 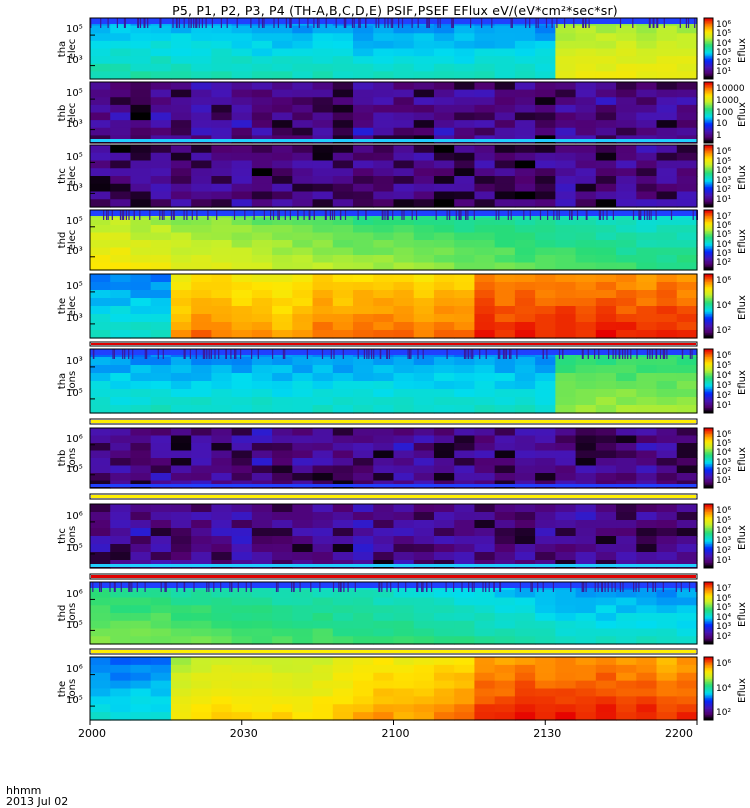 What do you see at coordinates (727, 100) in the screenshot?
I see `colorbar-tick-label: 1000` at bounding box center [727, 100].